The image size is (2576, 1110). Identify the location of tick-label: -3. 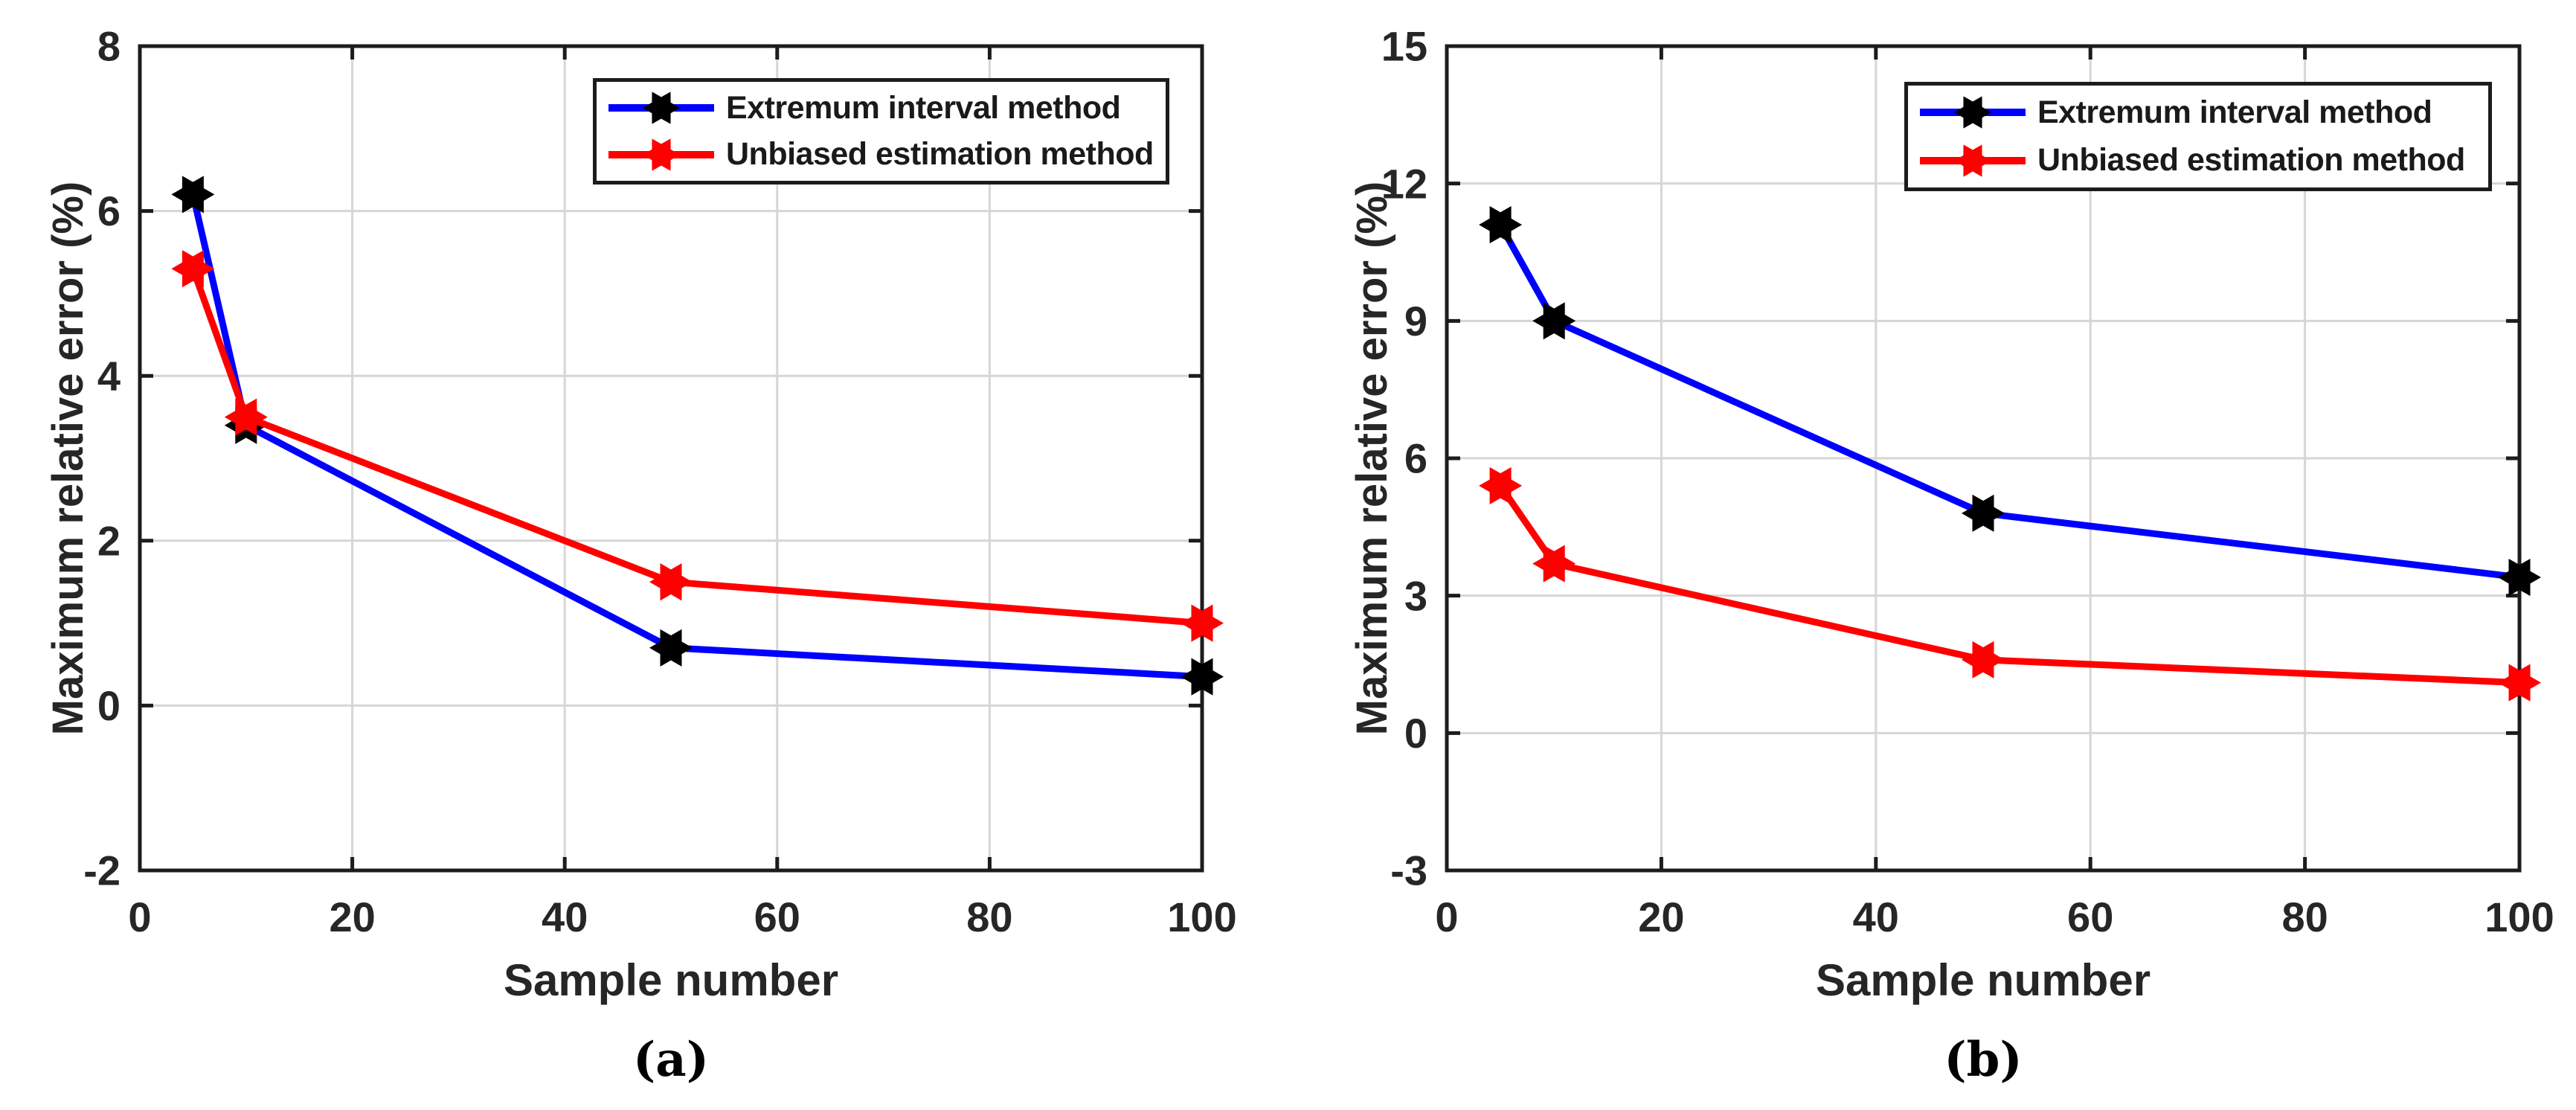
(1408, 871).